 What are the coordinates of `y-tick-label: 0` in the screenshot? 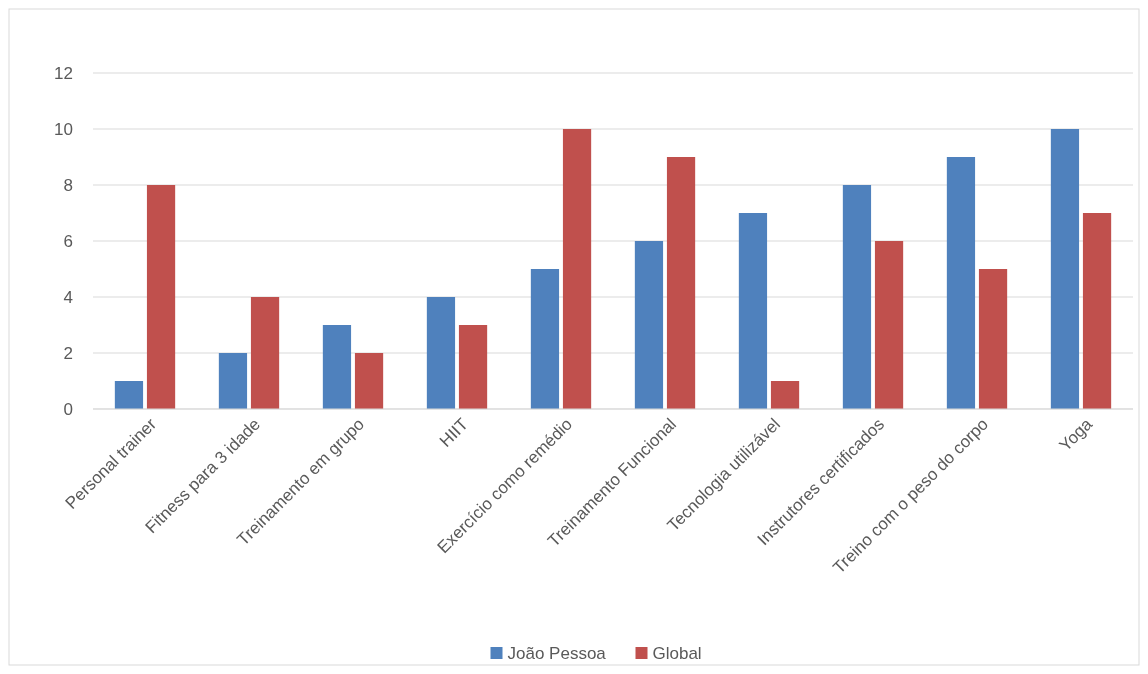 It's located at (68, 409).